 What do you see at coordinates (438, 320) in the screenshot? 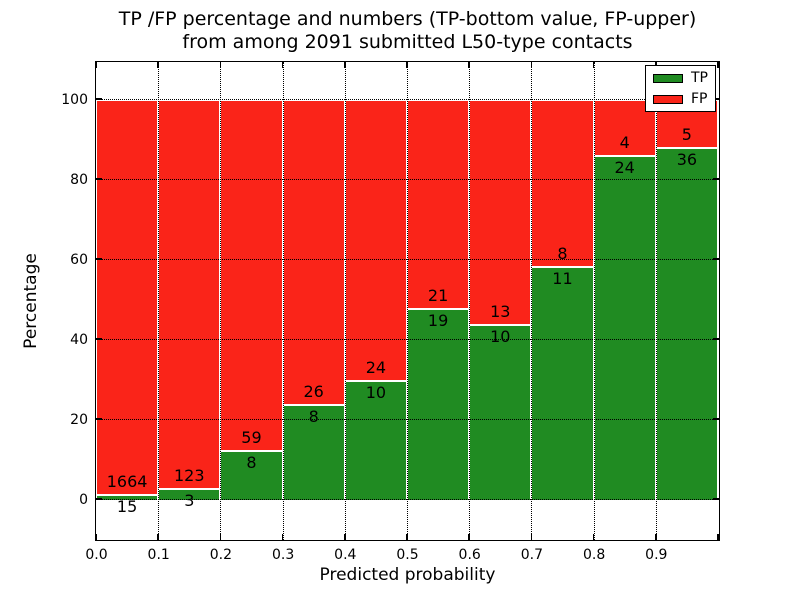
I see `tp-count-label: 19` at bounding box center [438, 320].